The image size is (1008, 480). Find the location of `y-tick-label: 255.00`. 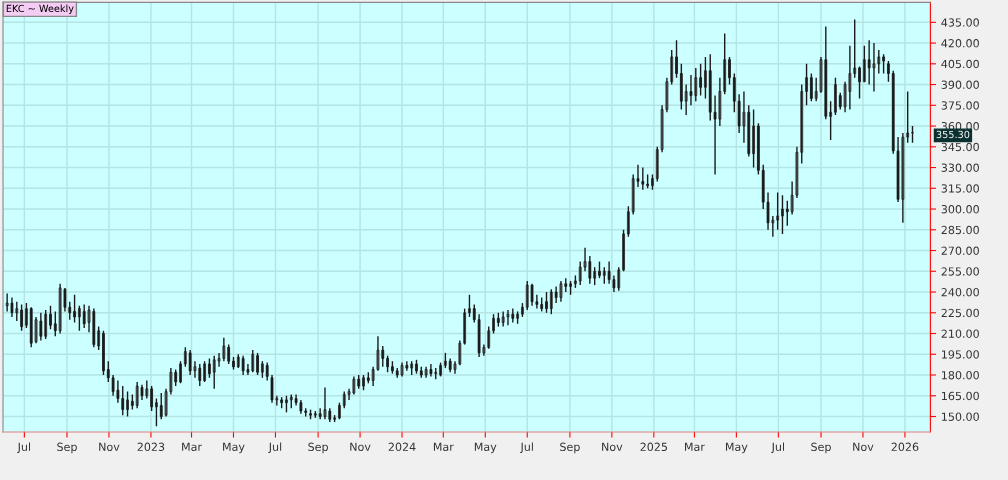

y-tick-label: 255.00 is located at coordinates (960, 271).